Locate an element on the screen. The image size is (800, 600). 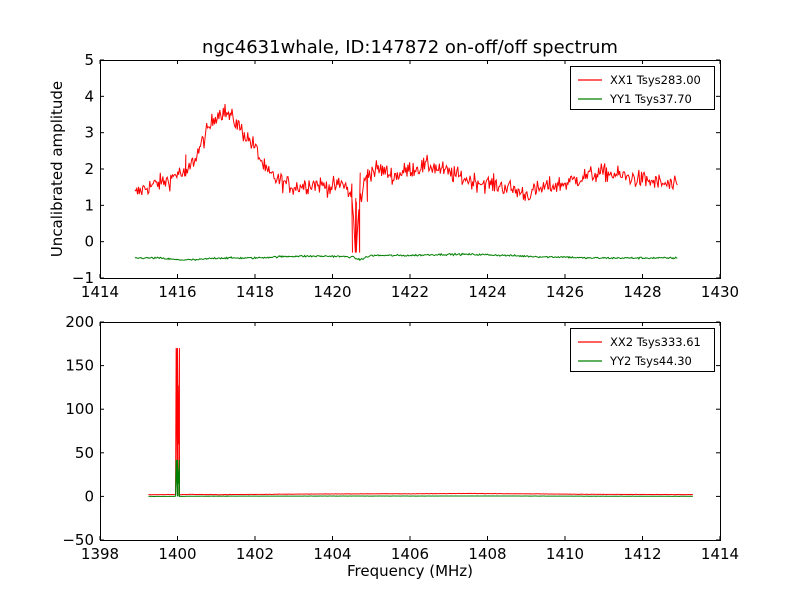
series-line-yy1 is located at coordinates (406, 257).